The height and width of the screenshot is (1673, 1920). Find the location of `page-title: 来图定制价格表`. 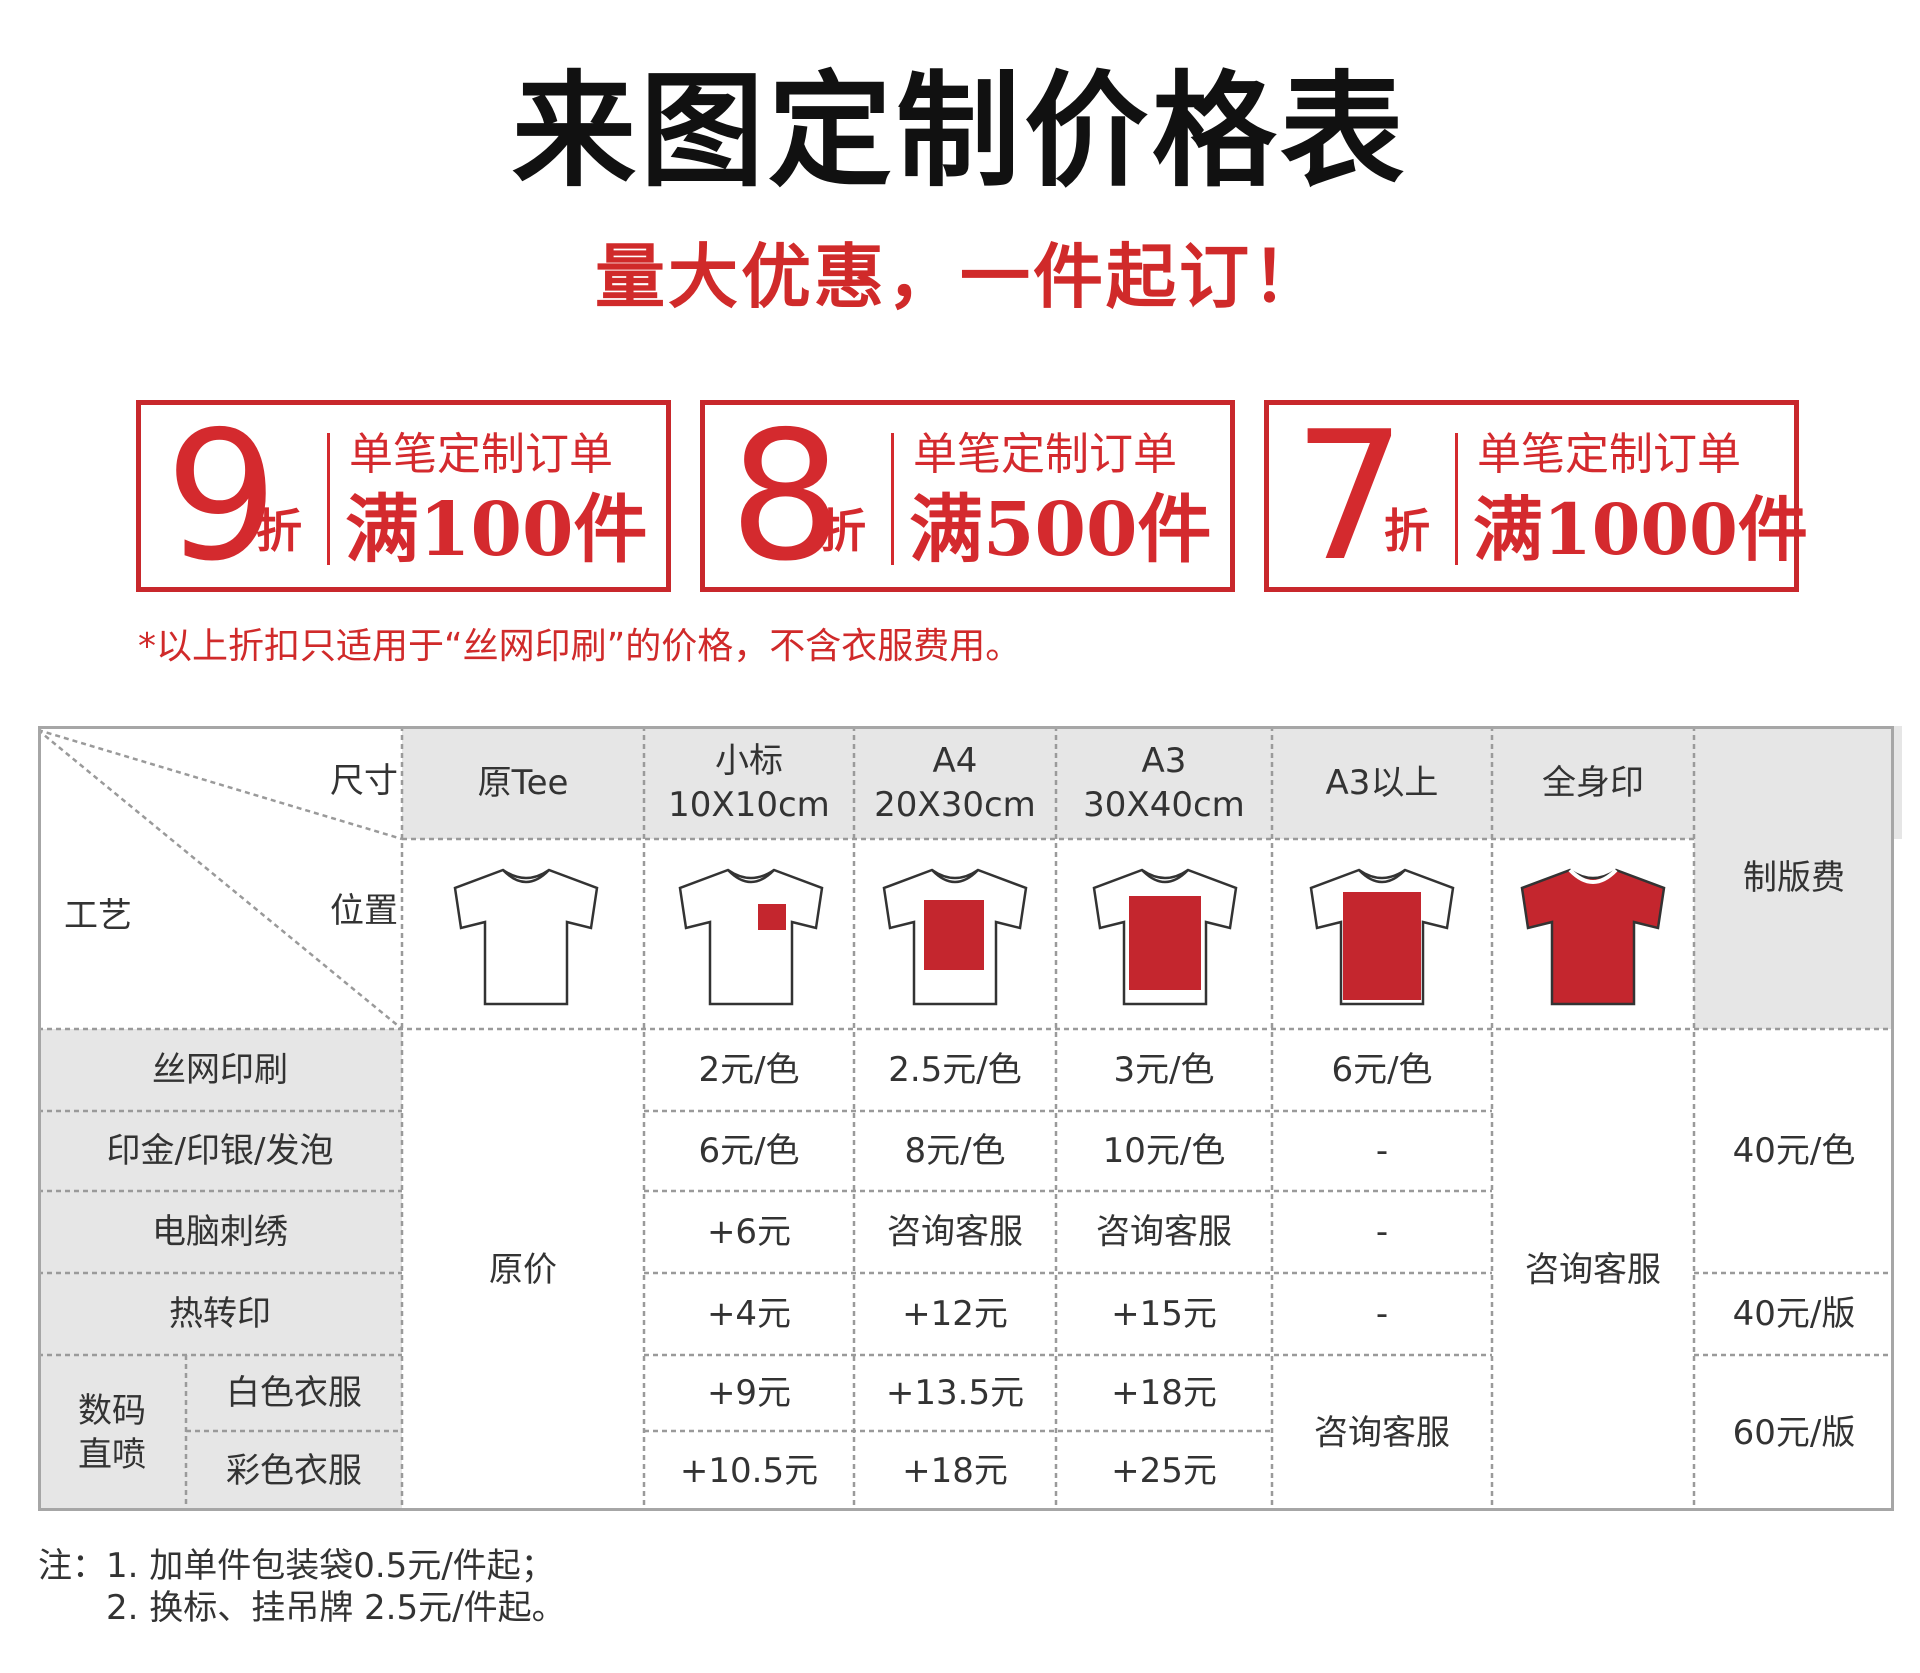

page-title: 来图定制价格表 is located at coordinates (959, 132).